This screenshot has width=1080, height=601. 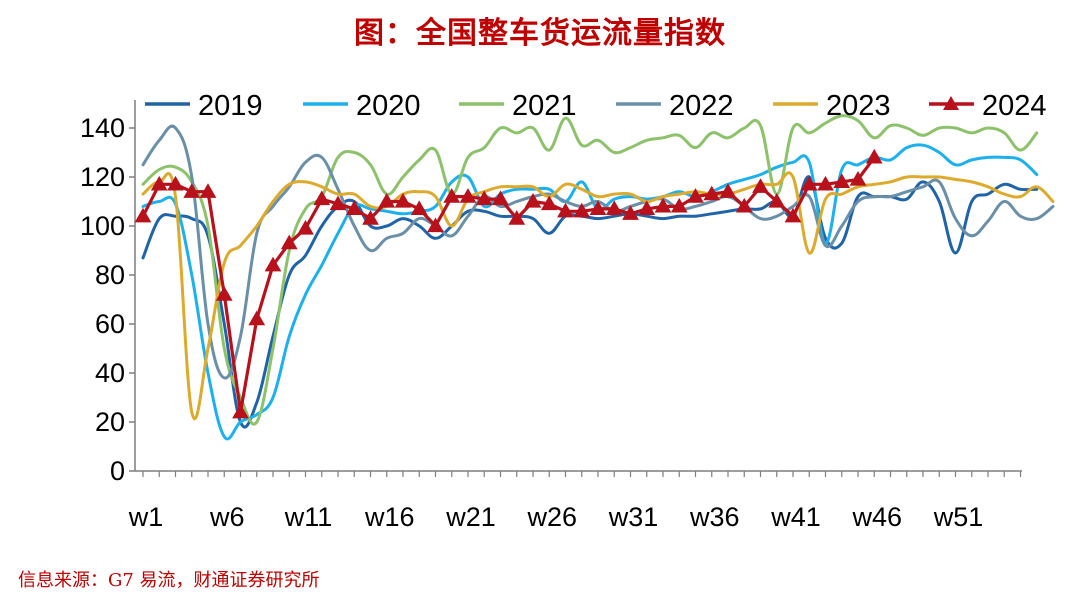 I want to click on y-tick-label: 140, so click(x=102, y=128).